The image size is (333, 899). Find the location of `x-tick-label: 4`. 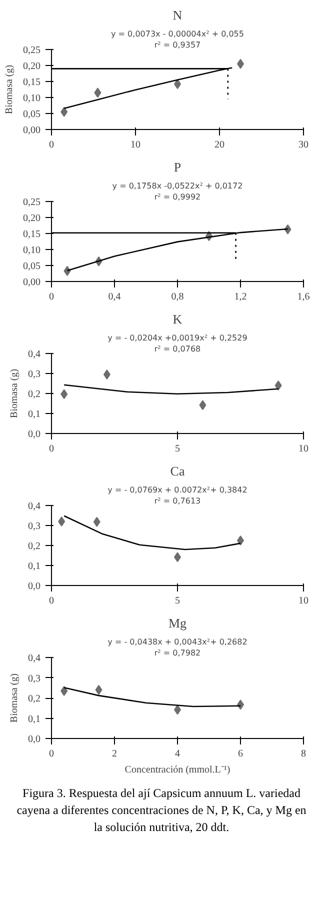

x-tick-label: 4 is located at coordinates (177, 754).